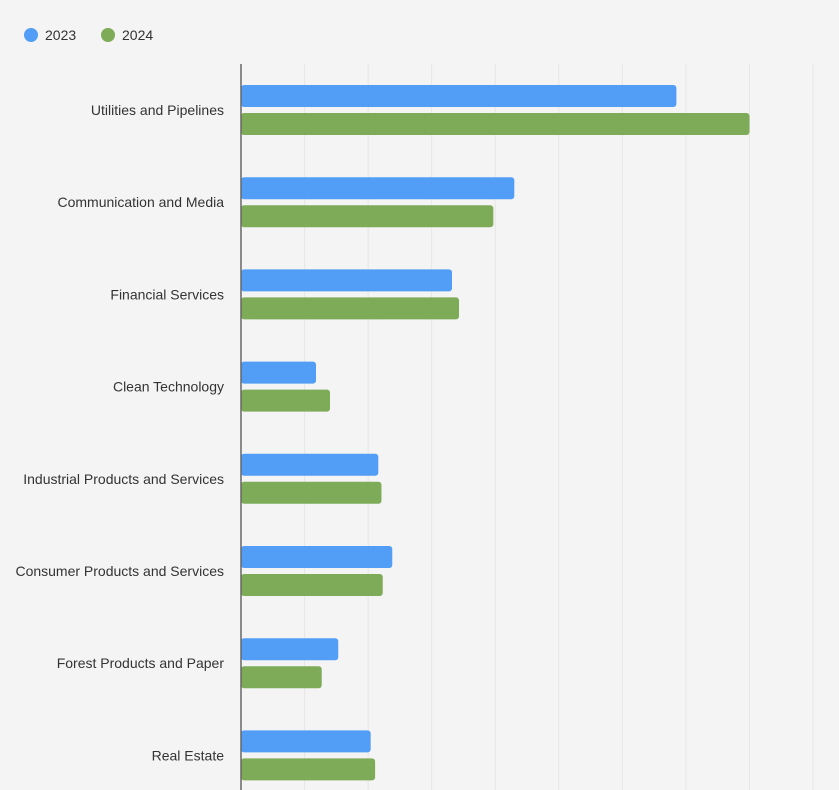  I want to click on legend-item-2023: 2023, so click(50, 35).